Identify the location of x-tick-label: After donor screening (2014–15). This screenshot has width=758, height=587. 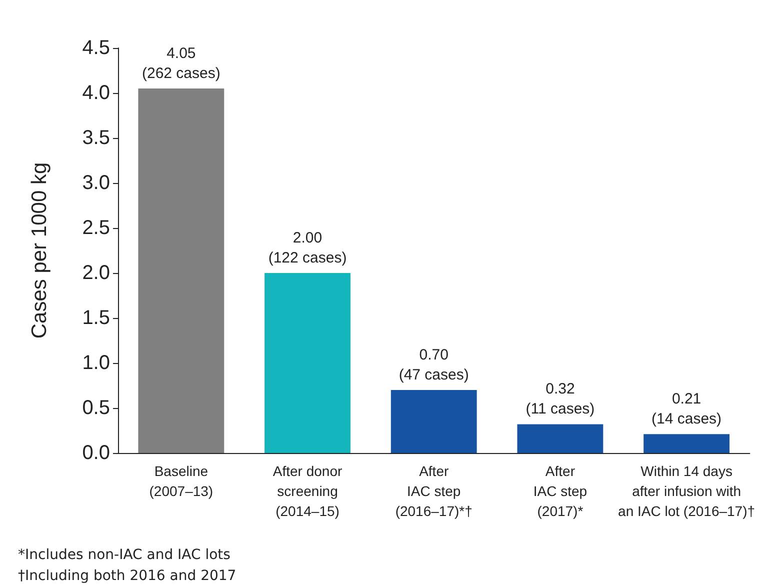
(307, 491).